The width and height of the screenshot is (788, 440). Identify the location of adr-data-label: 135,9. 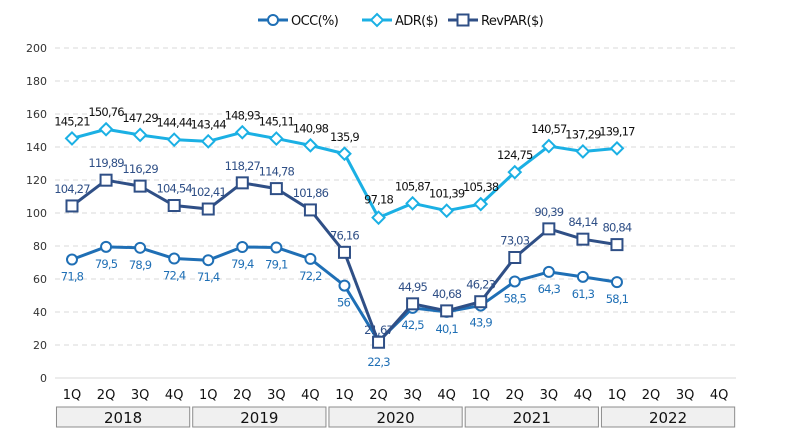
(344, 137).